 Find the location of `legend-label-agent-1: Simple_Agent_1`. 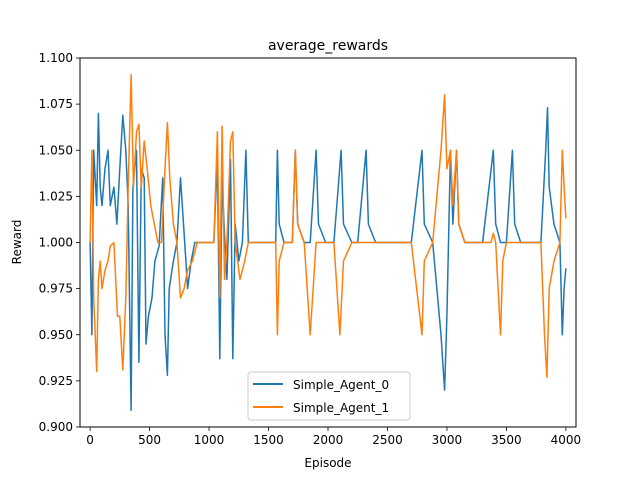

legend-label-agent-1: Simple_Agent_1 is located at coordinates (341, 408).